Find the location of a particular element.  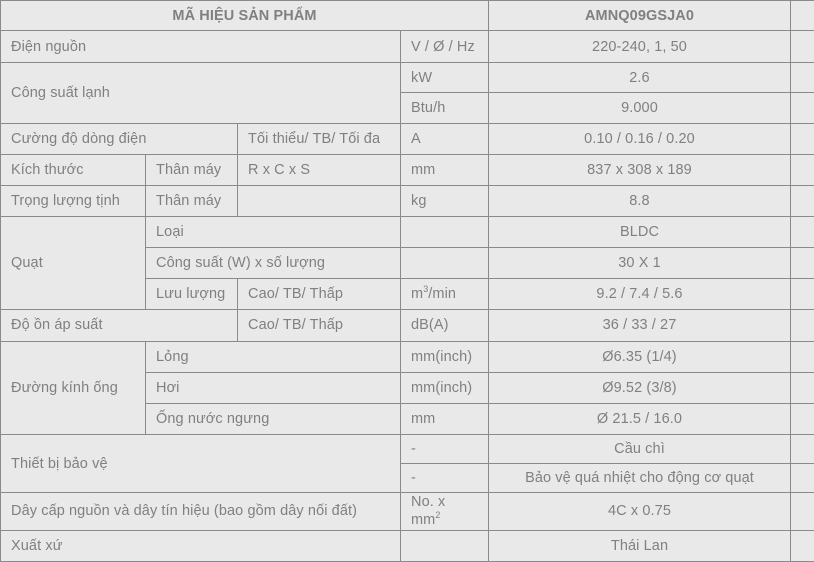

table-row-pipe-drain: Ống nước ngưng mm Ø 21.5 / 16.0 is located at coordinates (407, 418).